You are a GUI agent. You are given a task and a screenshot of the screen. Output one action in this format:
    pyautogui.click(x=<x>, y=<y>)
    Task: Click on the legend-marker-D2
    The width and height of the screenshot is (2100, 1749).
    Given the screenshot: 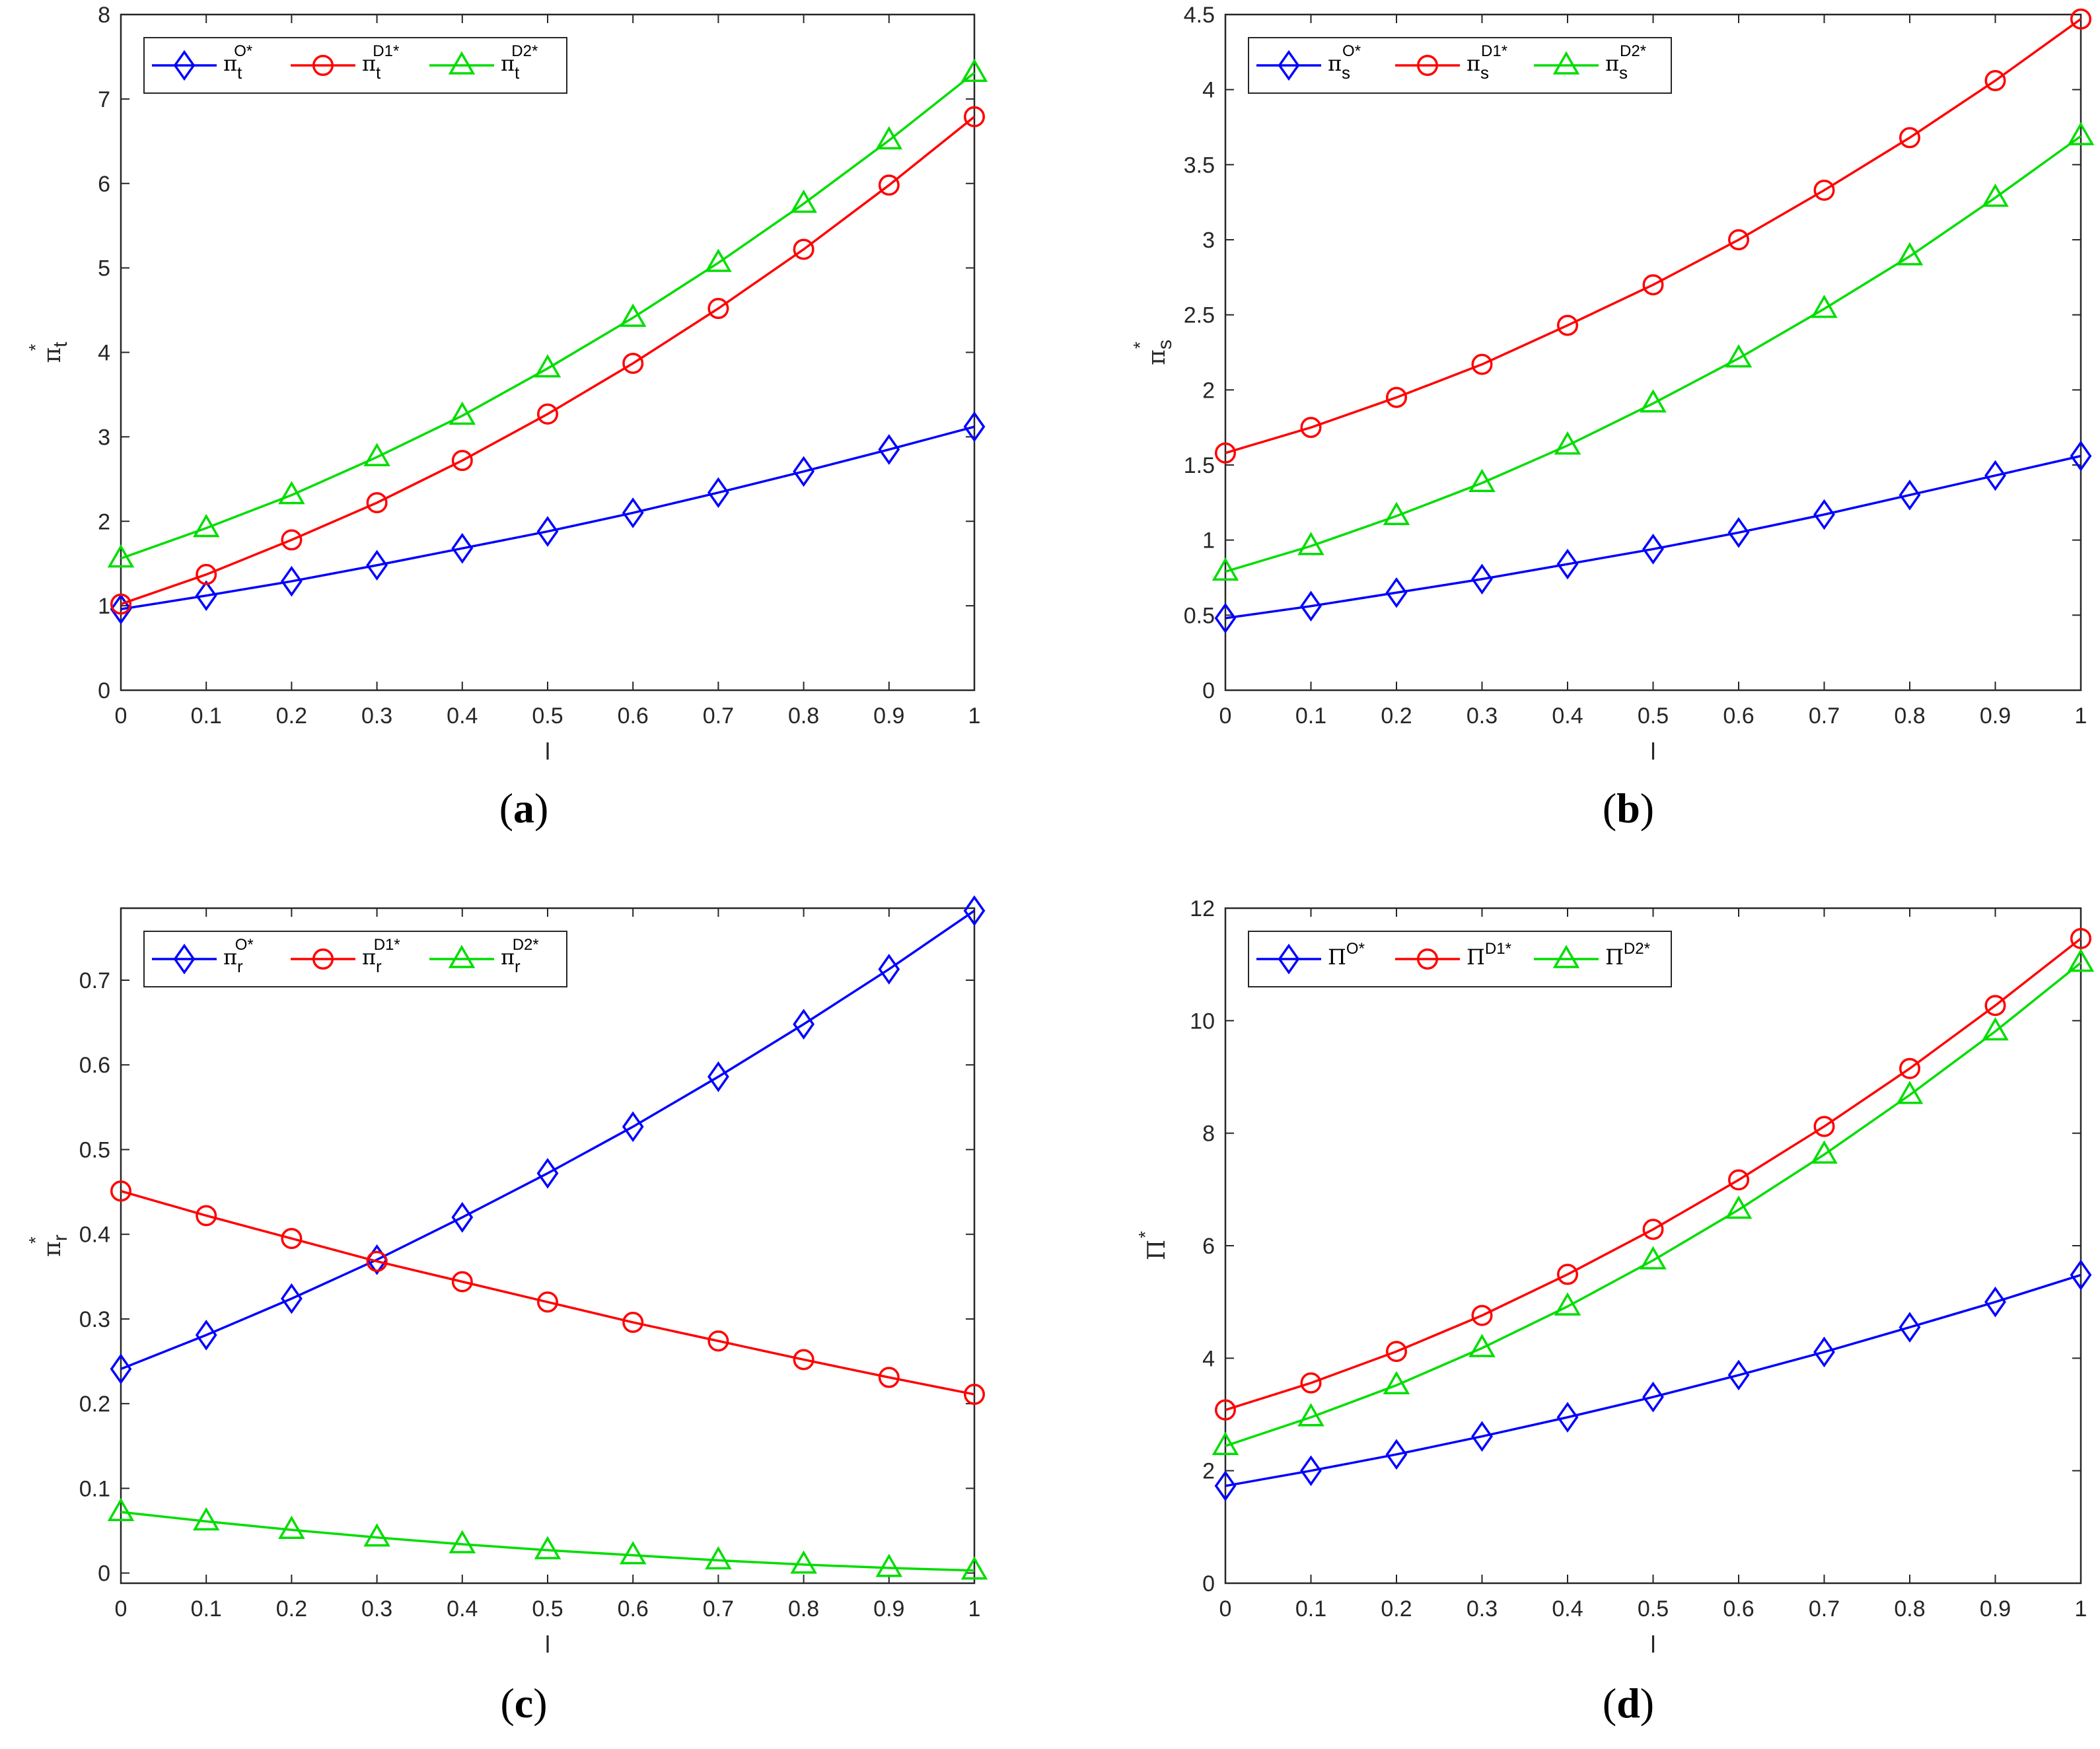 What is the action you would take?
    pyautogui.click(x=1566, y=956)
    